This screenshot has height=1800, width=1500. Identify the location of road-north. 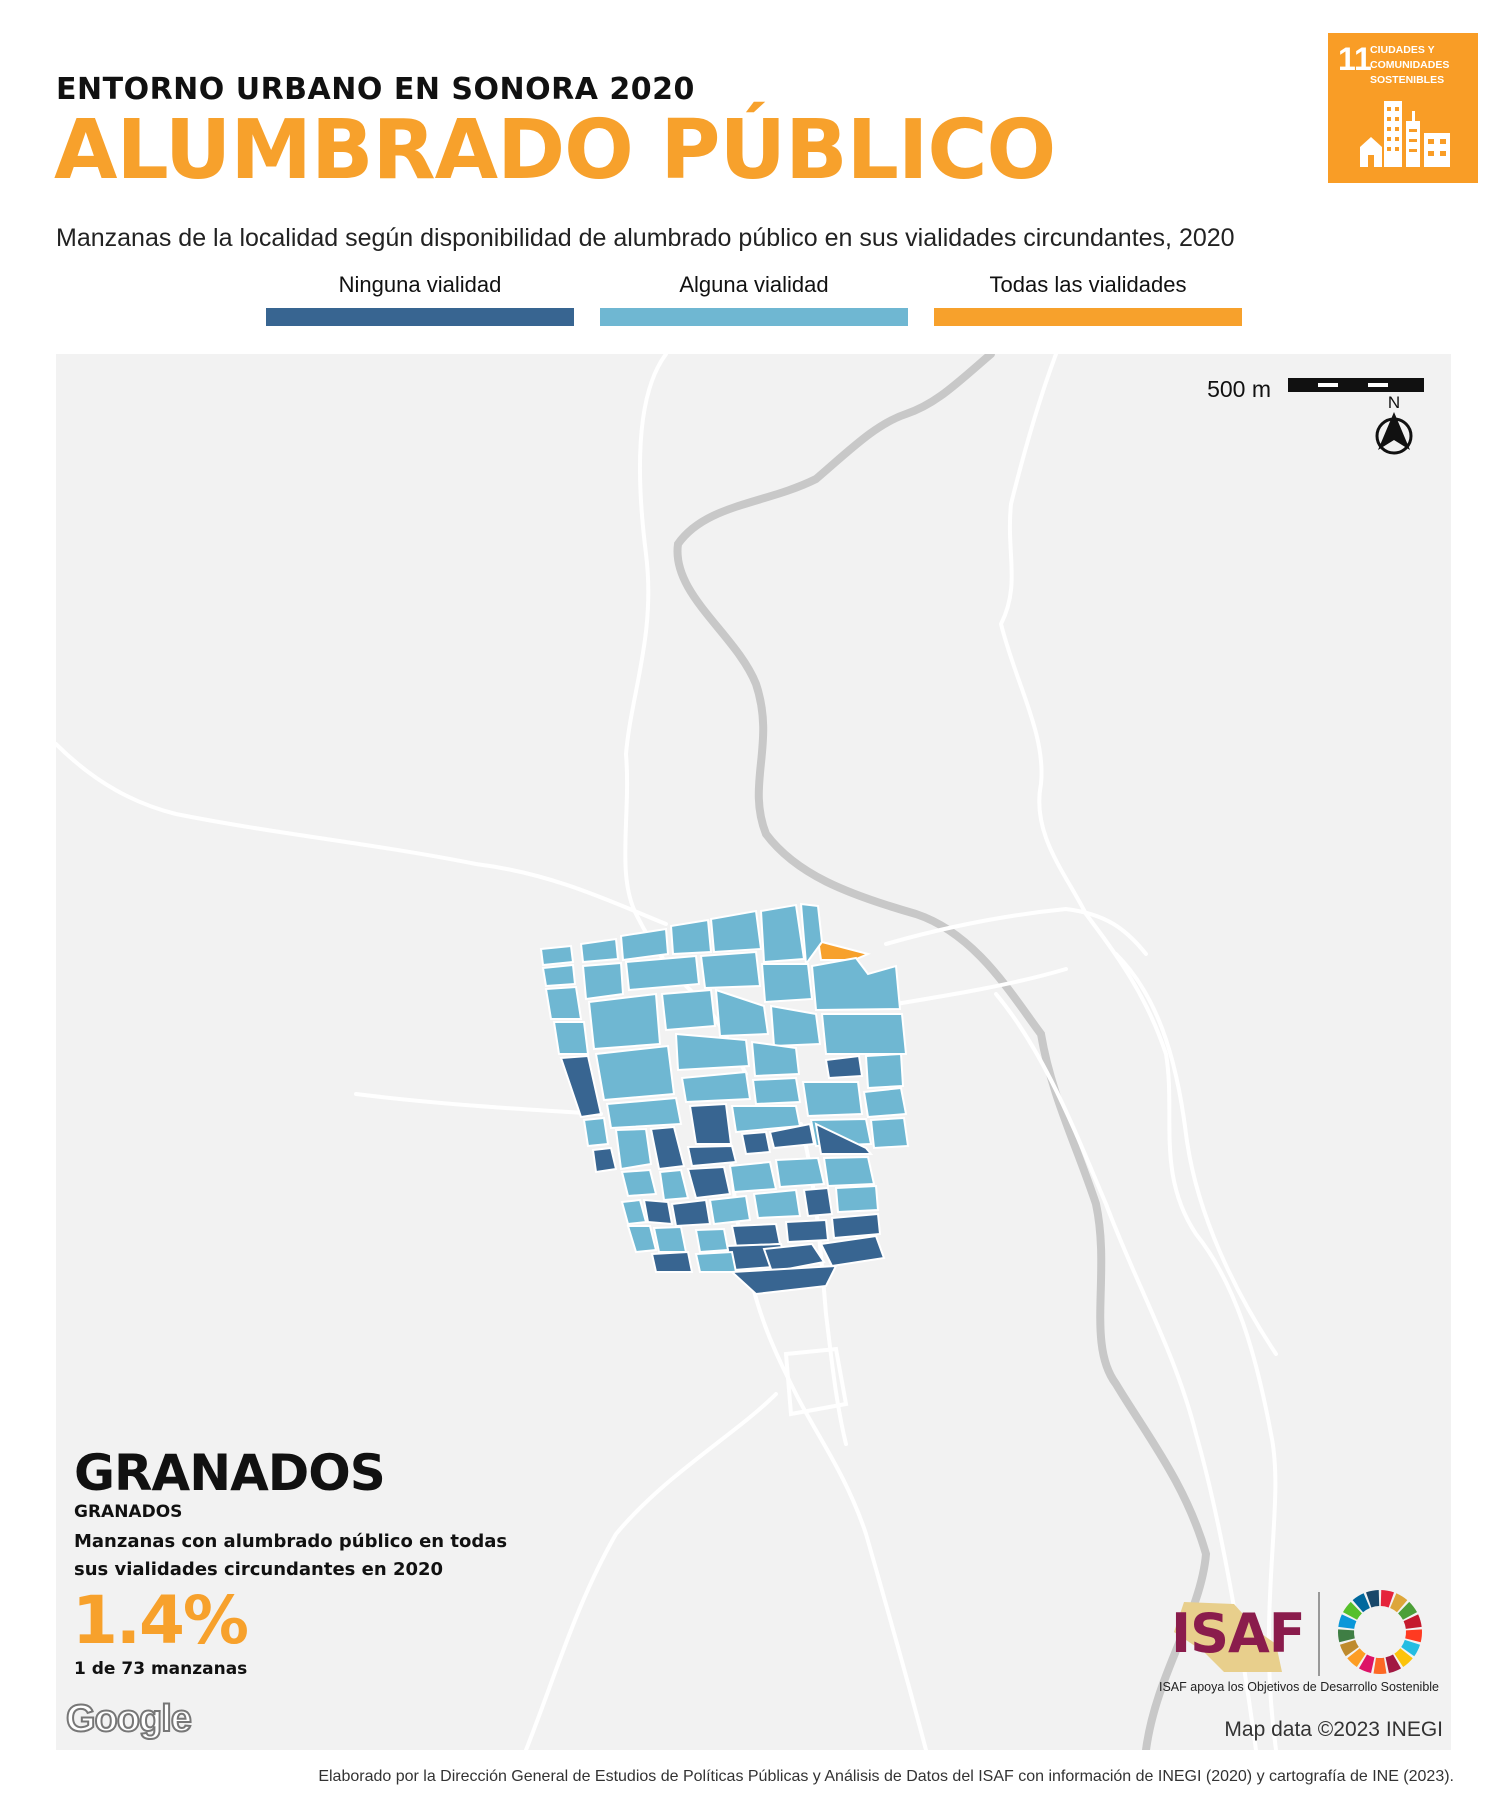
(1138, 1052).